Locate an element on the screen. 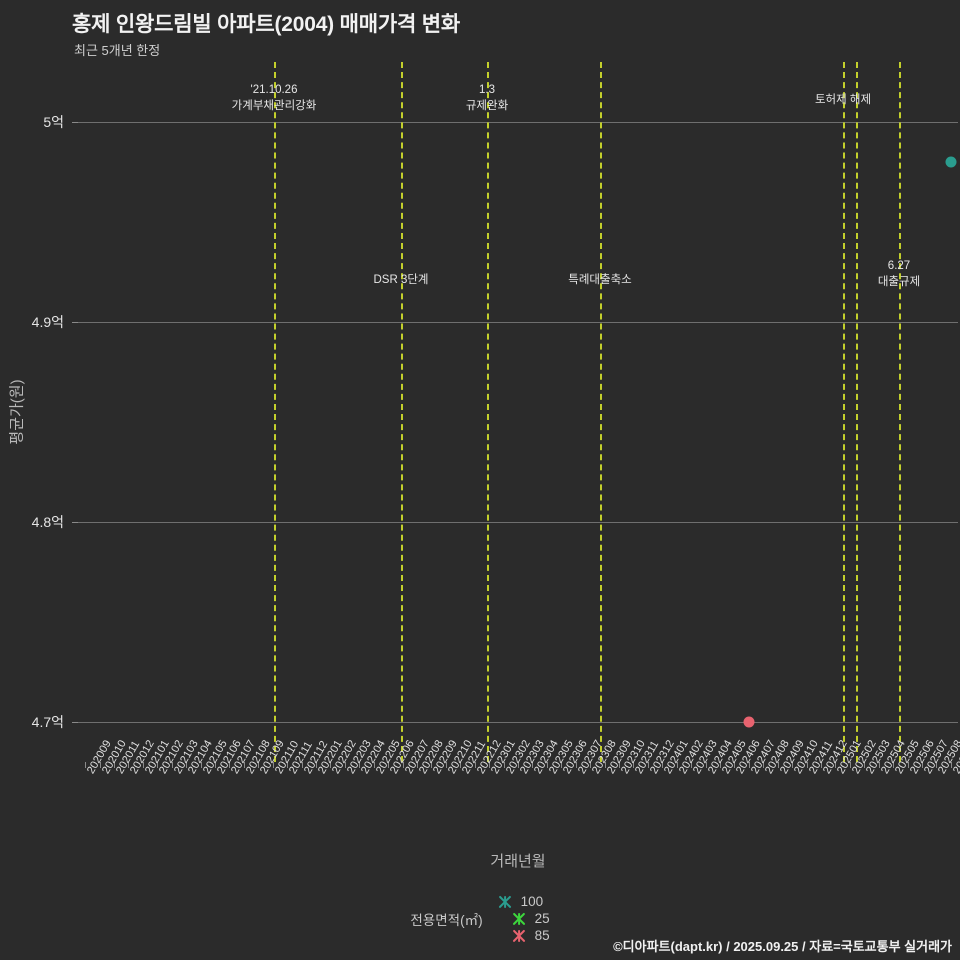 This screenshot has width=960, height=960. y-axis-tick-label: 4.8억 is located at coordinates (47, 522).